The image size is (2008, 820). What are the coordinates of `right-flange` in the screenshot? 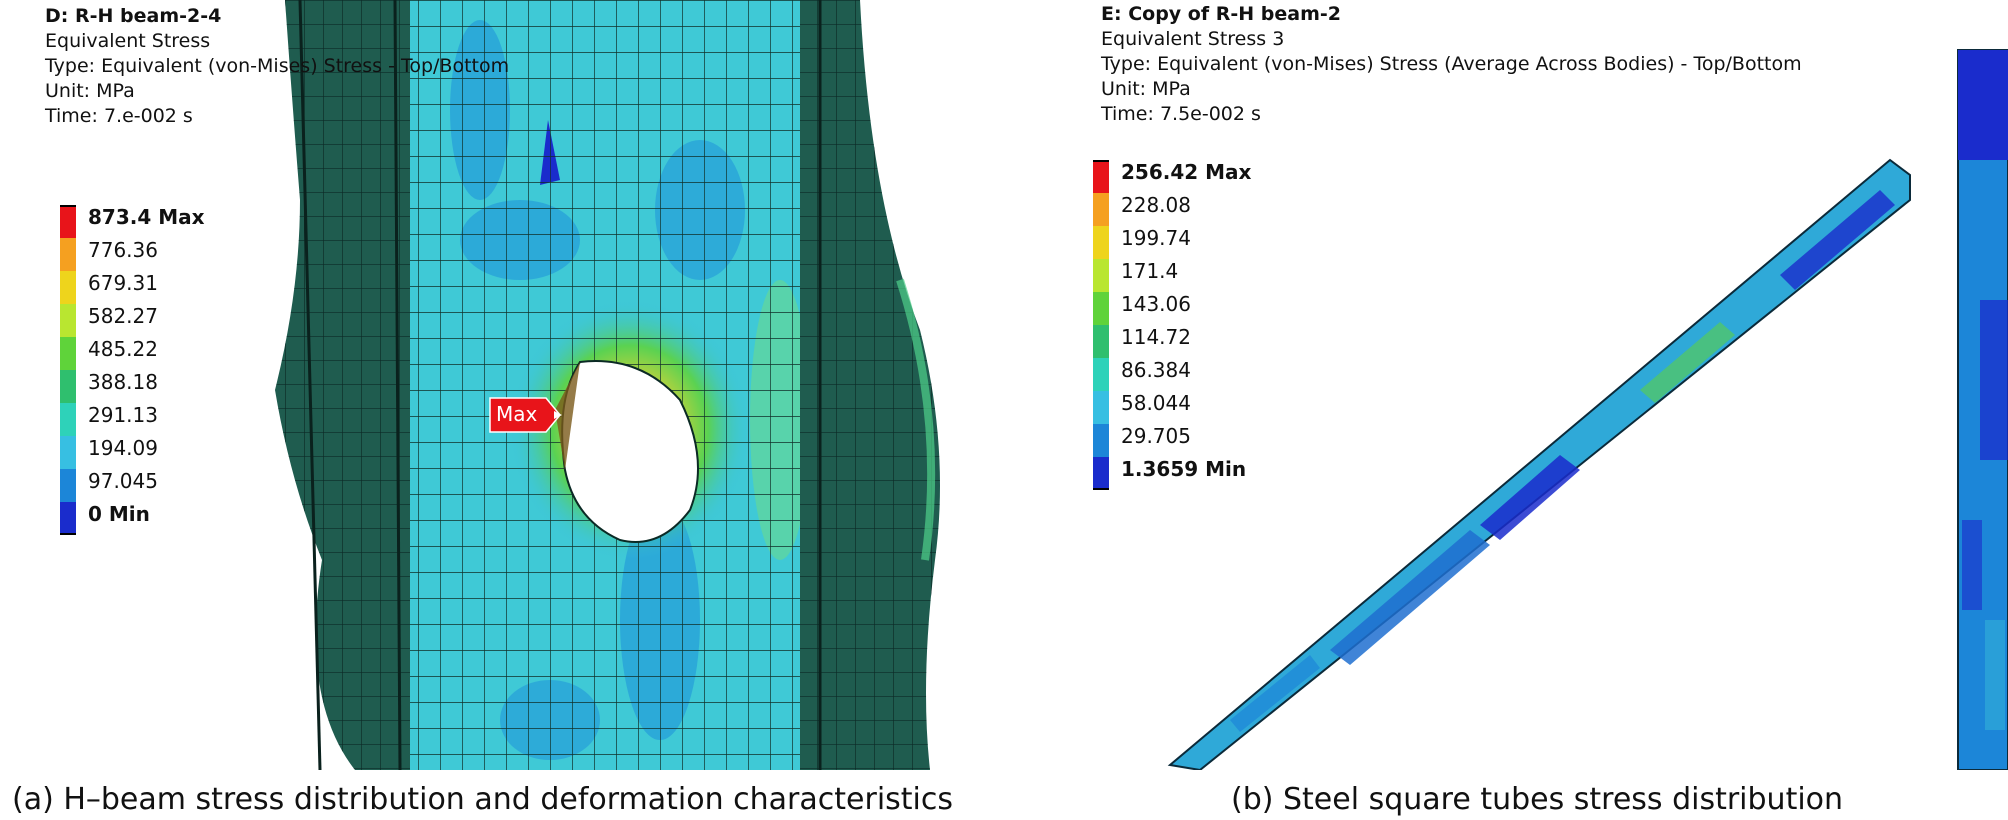 It's located at (870, 385).